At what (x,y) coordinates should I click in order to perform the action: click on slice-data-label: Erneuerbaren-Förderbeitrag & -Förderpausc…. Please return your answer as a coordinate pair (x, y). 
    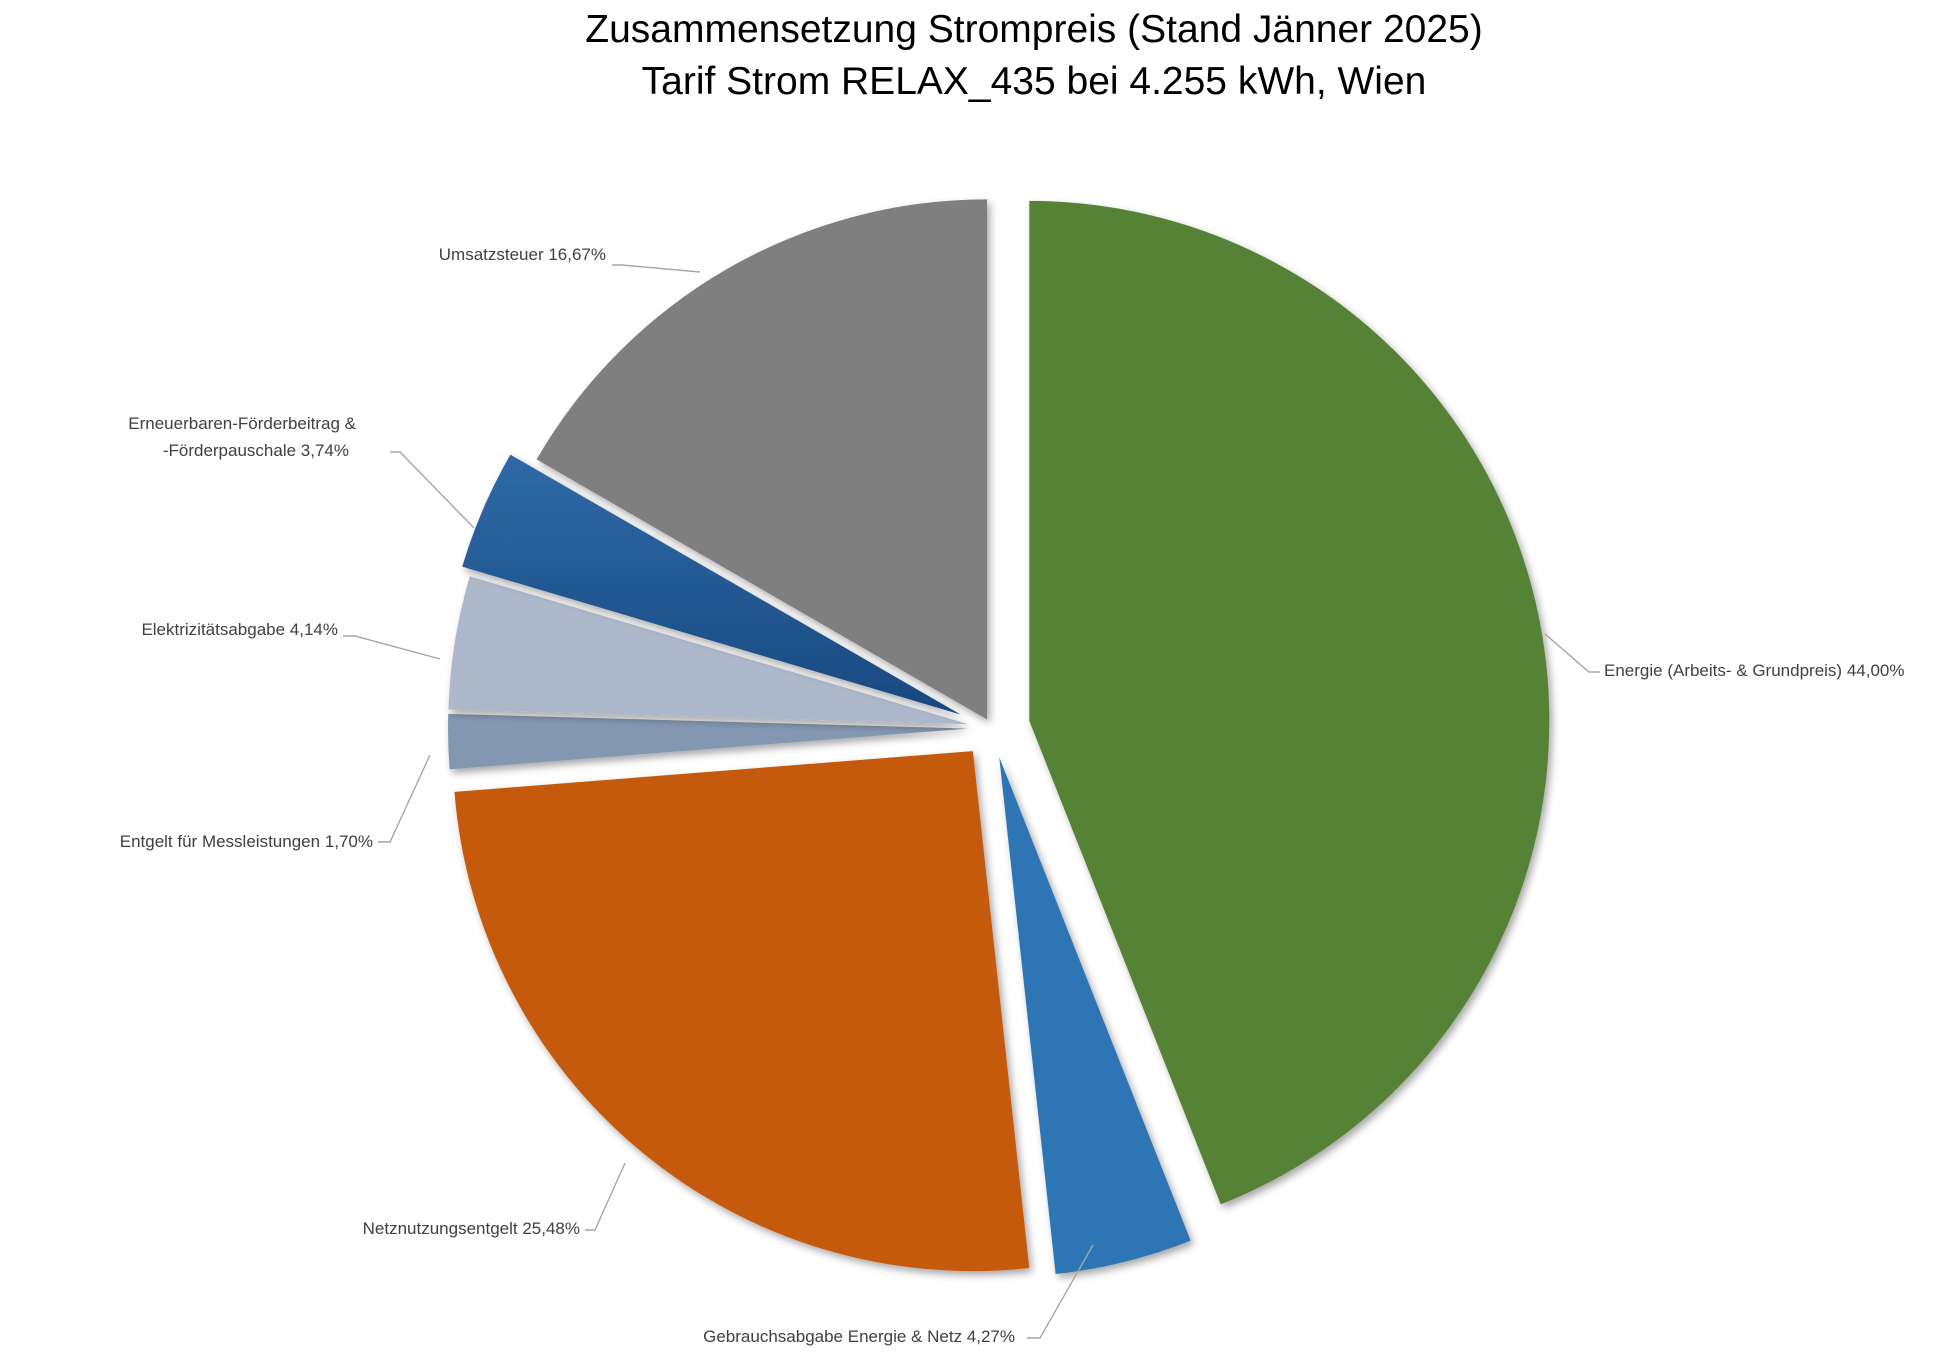
    Looking at the image, I should click on (242, 437).